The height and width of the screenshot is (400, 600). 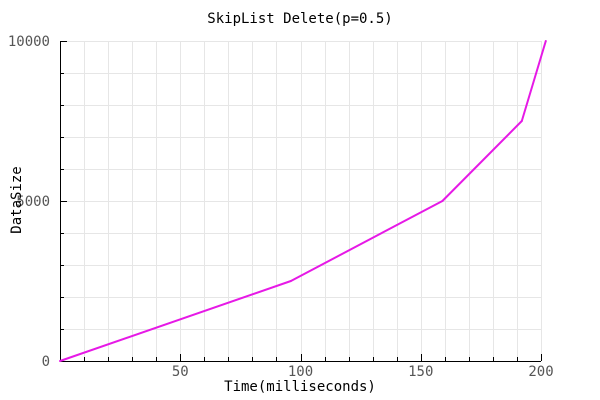 I want to click on x-tick-label: 50, so click(x=180, y=372).